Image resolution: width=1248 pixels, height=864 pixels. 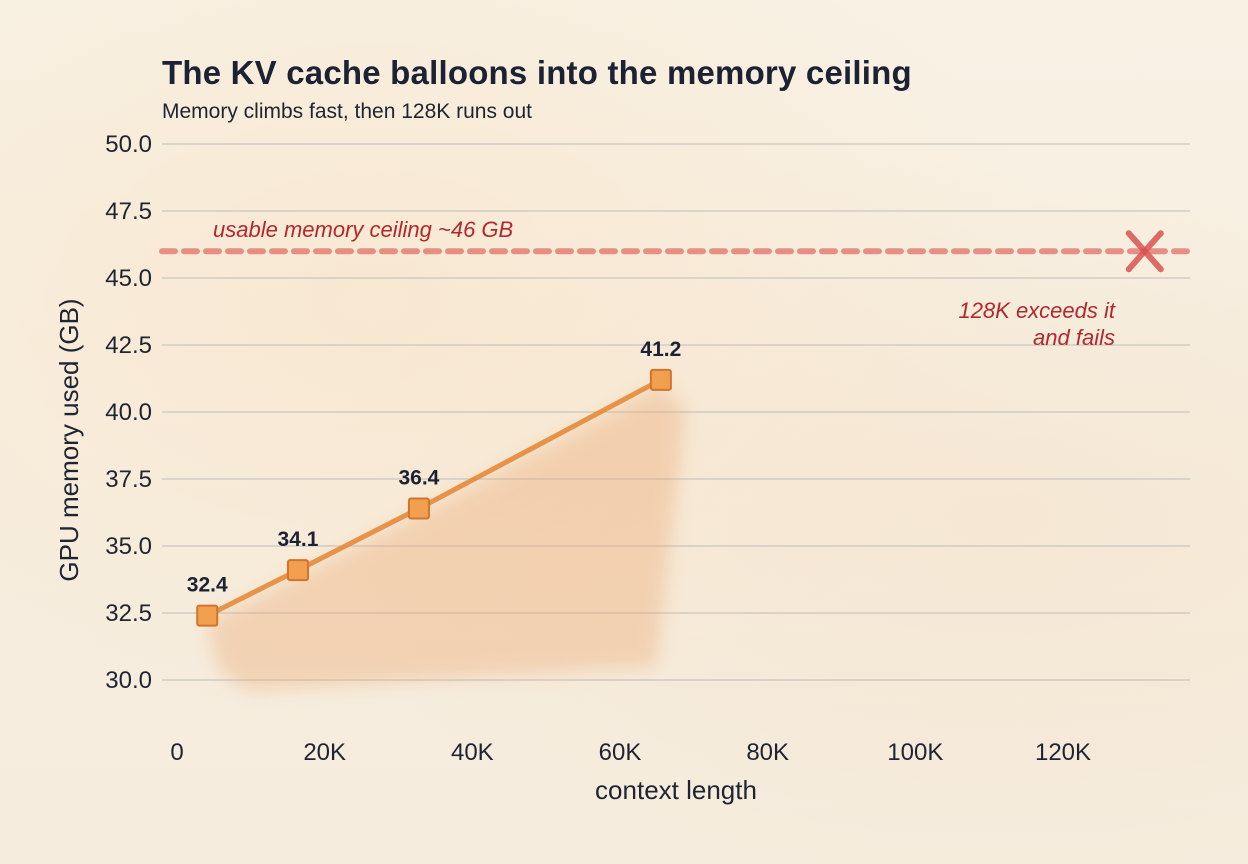 What do you see at coordinates (128, 211) in the screenshot?
I see `y-tick-label: 47.5` at bounding box center [128, 211].